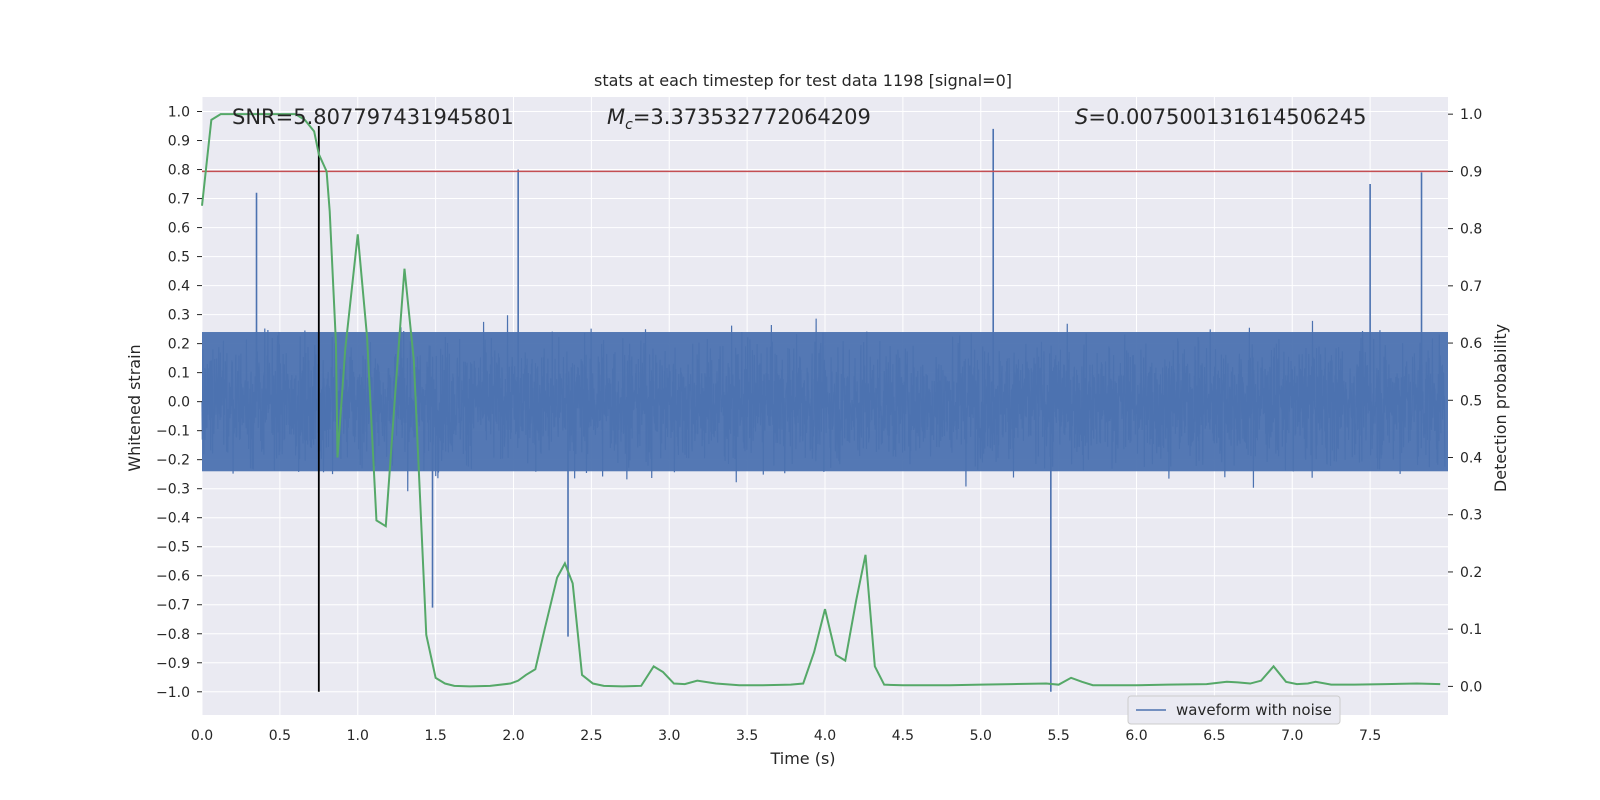 This screenshot has width=1600, height=800. Describe the element at coordinates (629, 125) in the screenshot. I see `mc-subscript: c` at that location.